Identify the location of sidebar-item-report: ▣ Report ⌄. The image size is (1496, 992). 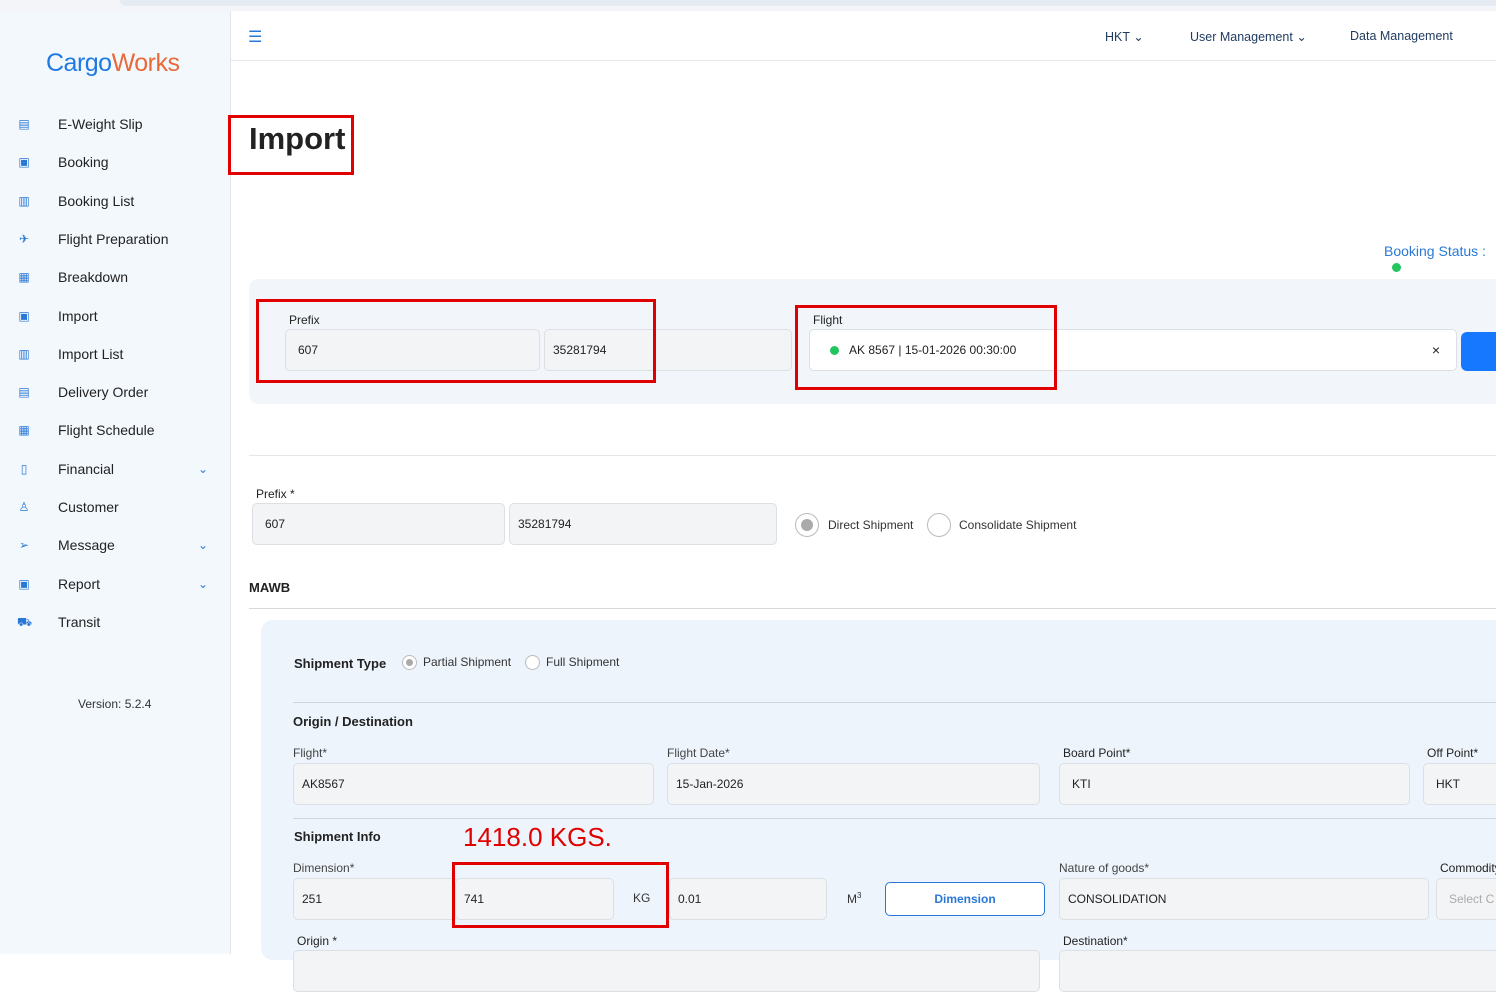
(115, 584).